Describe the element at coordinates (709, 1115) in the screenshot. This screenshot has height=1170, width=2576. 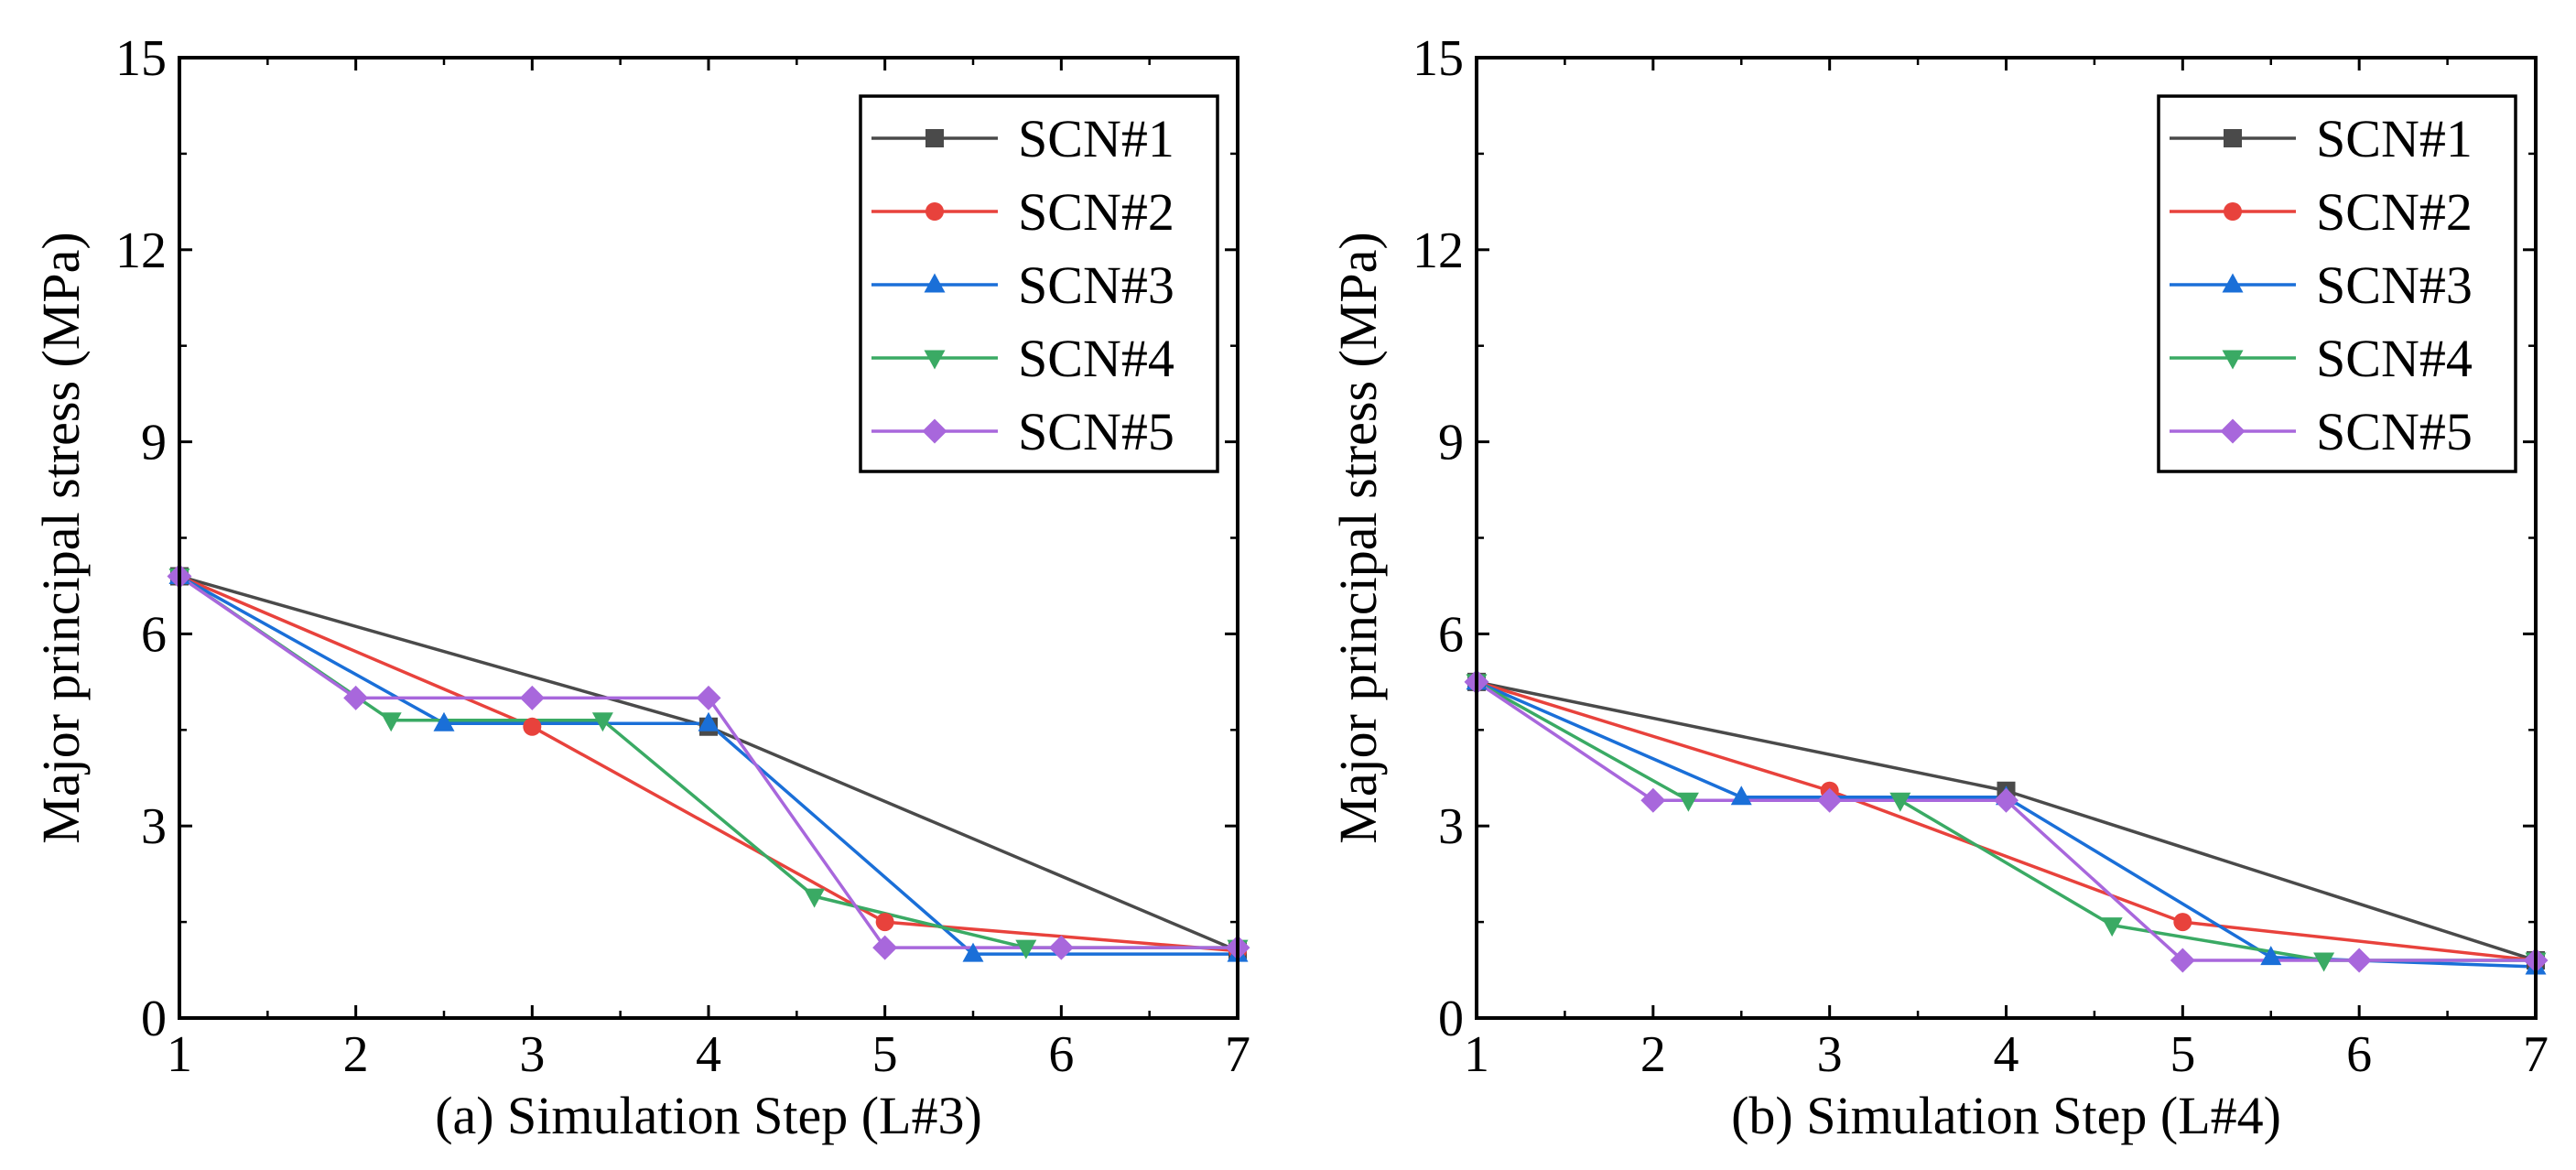
I see `x-axis-label: (a) Simulation Step (L#3)` at that location.